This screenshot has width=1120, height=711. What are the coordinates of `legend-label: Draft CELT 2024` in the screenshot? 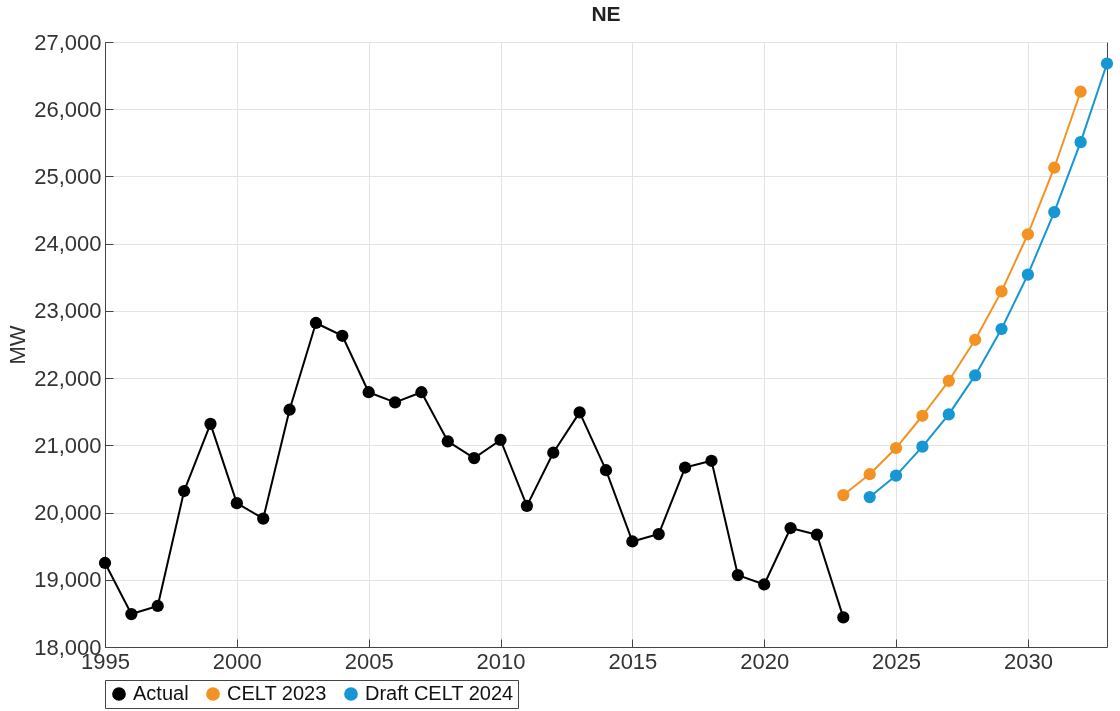 It's located at (439, 693).